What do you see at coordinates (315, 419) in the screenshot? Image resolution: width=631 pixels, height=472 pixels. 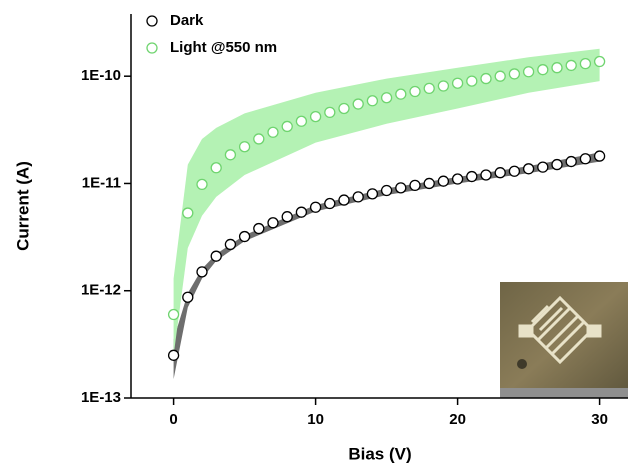 I see `x-tick-label: 10` at bounding box center [315, 419].